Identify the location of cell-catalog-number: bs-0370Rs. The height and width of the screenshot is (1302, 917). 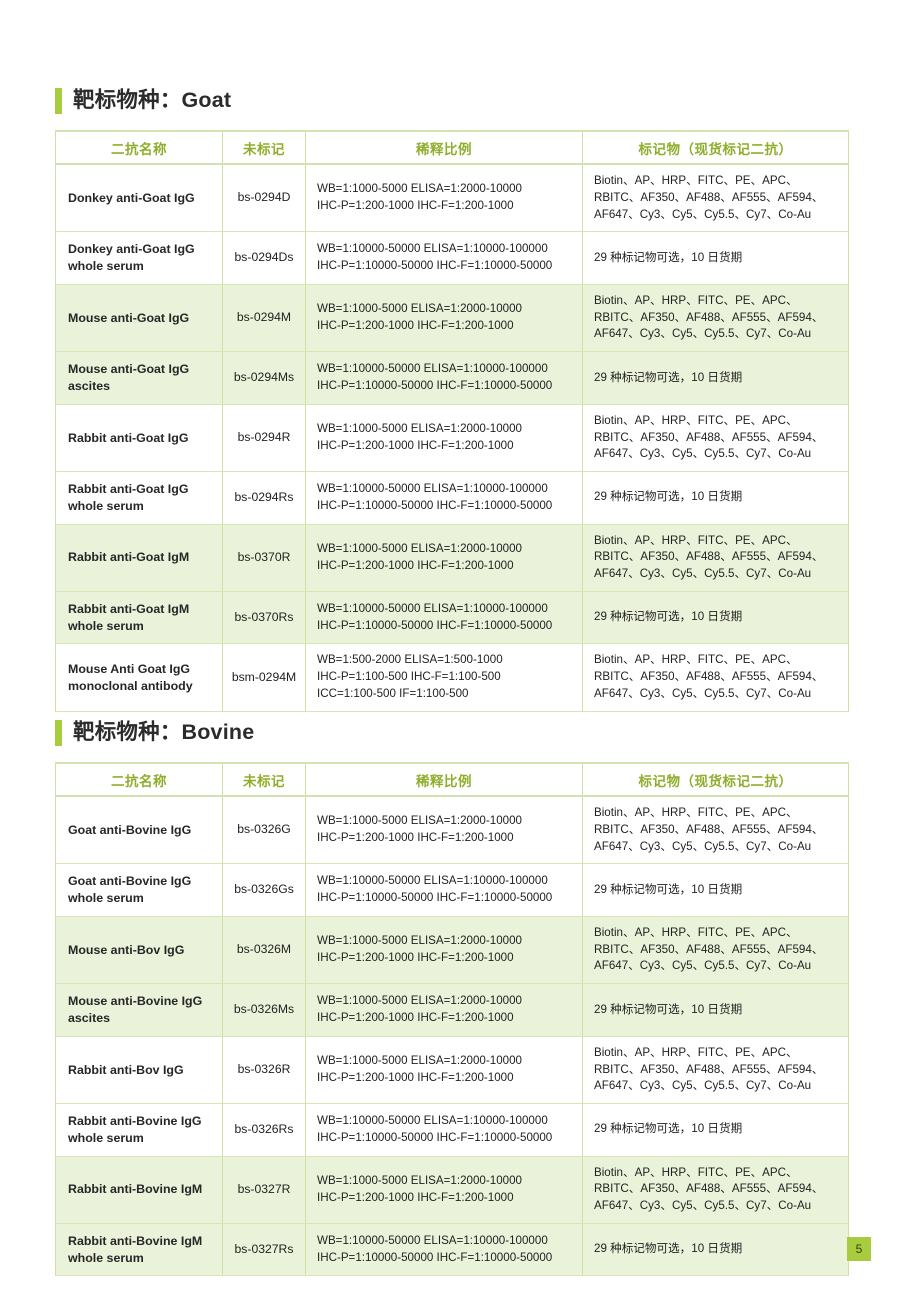
(264, 617).